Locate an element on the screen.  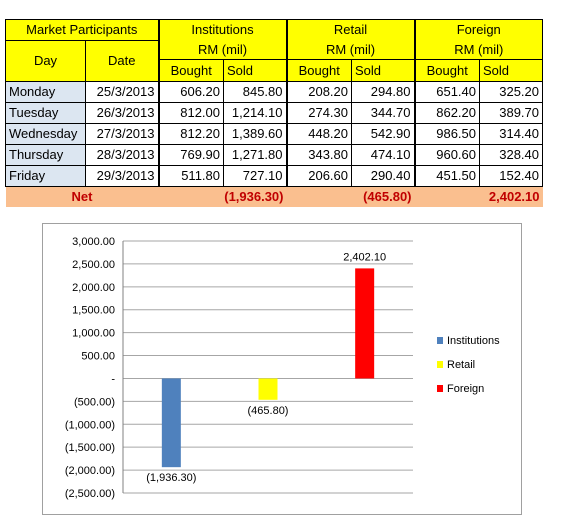
y-tick-label: 1,500.00 is located at coordinates (93, 311).